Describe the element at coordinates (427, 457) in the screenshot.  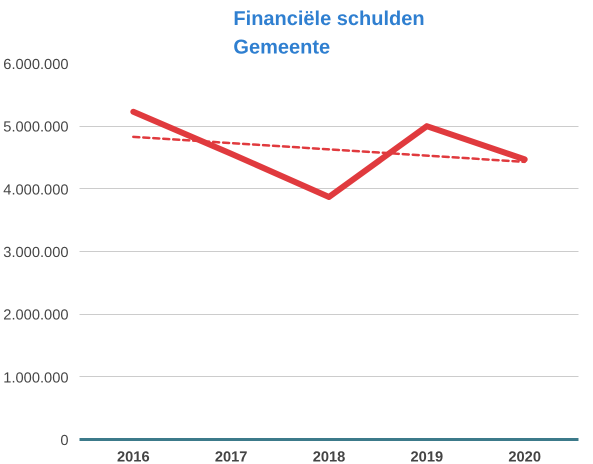
I see `x-tick-label: 2019` at that location.